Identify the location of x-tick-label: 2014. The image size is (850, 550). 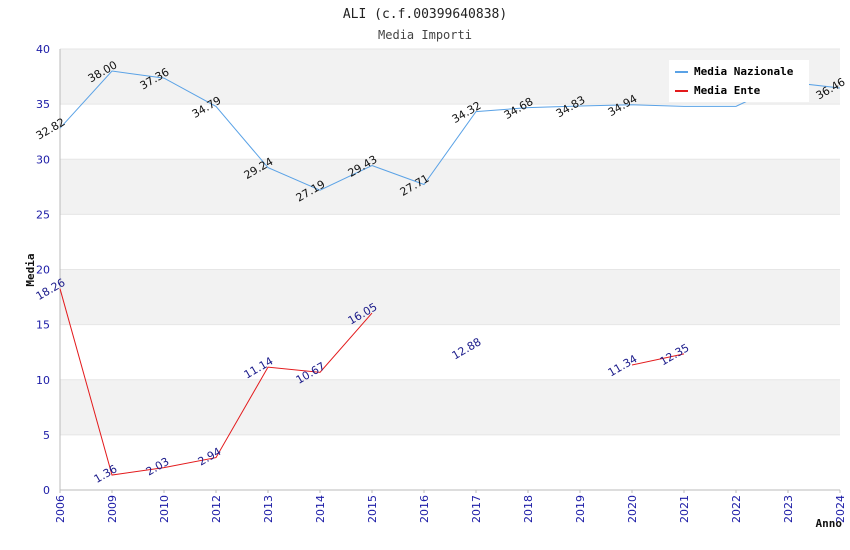
(320, 509).